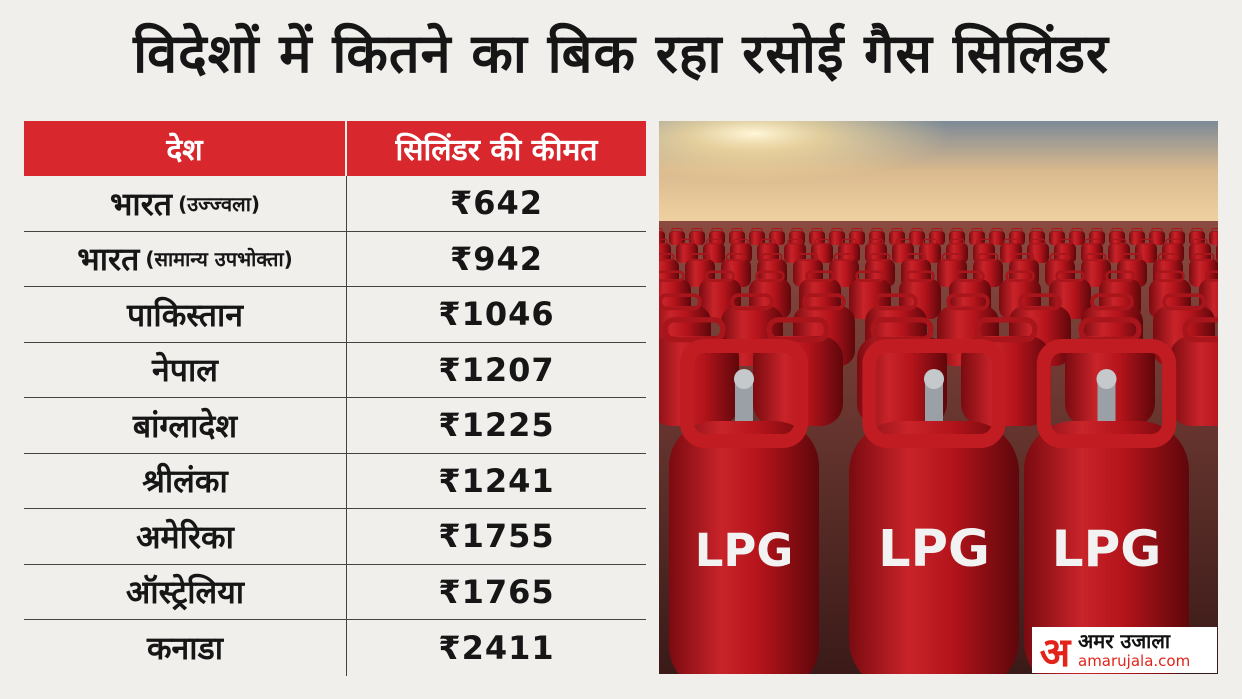 Image resolution: width=1242 pixels, height=699 pixels. I want to click on country-name: कनाडा, so click(185, 648).